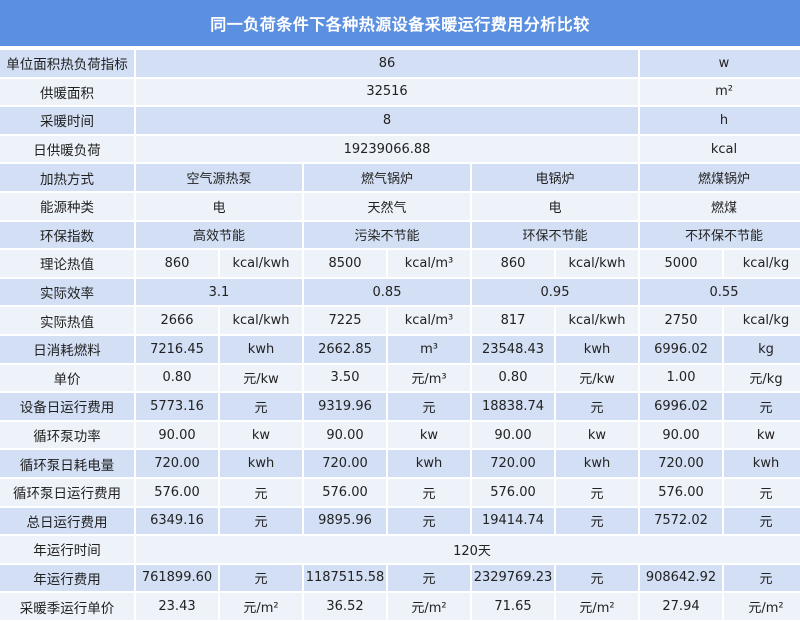  Describe the element at coordinates (345, 406) in the screenshot. I see `table-cell: 9319.96` at that location.